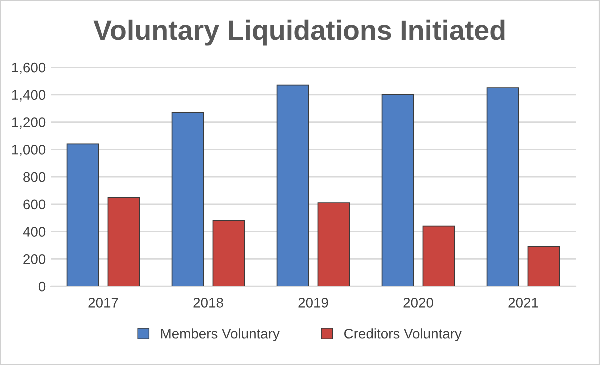  What do you see at coordinates (29, 68) in the screenshot?
I see `y-tick-label: 1,600` at bounding box center [29, 68].